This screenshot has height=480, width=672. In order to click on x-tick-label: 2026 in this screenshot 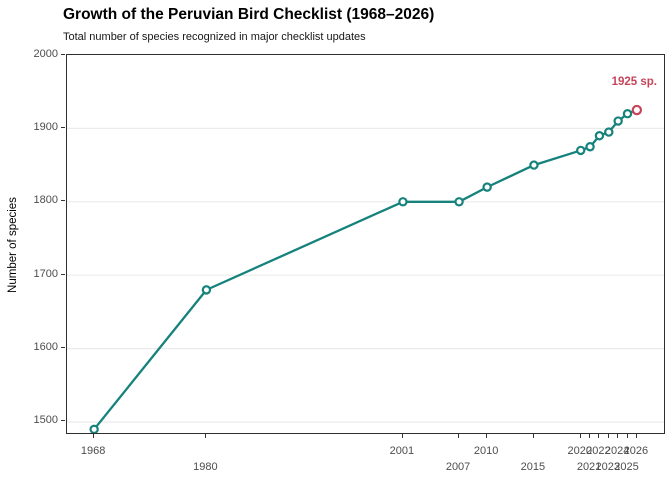, I will do `click(636, 451)`.